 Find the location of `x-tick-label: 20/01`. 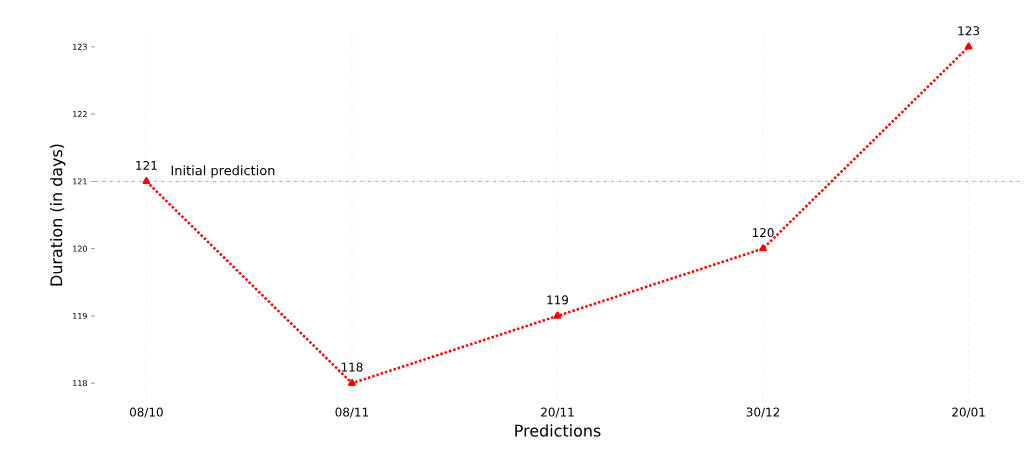

x-tick-label: 20/01 is located at coordinates (968, 412).